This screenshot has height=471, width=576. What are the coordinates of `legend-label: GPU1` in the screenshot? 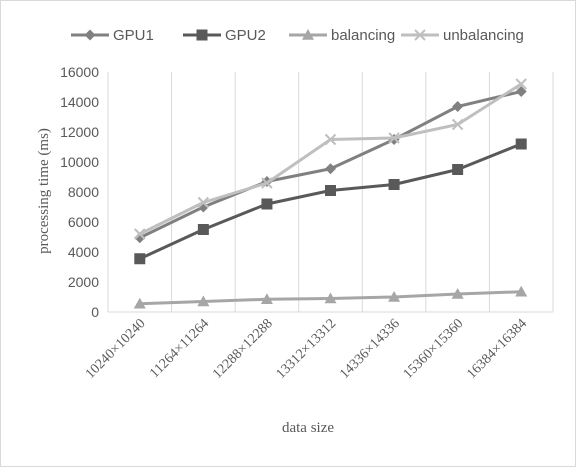 It's located at (133, 35).